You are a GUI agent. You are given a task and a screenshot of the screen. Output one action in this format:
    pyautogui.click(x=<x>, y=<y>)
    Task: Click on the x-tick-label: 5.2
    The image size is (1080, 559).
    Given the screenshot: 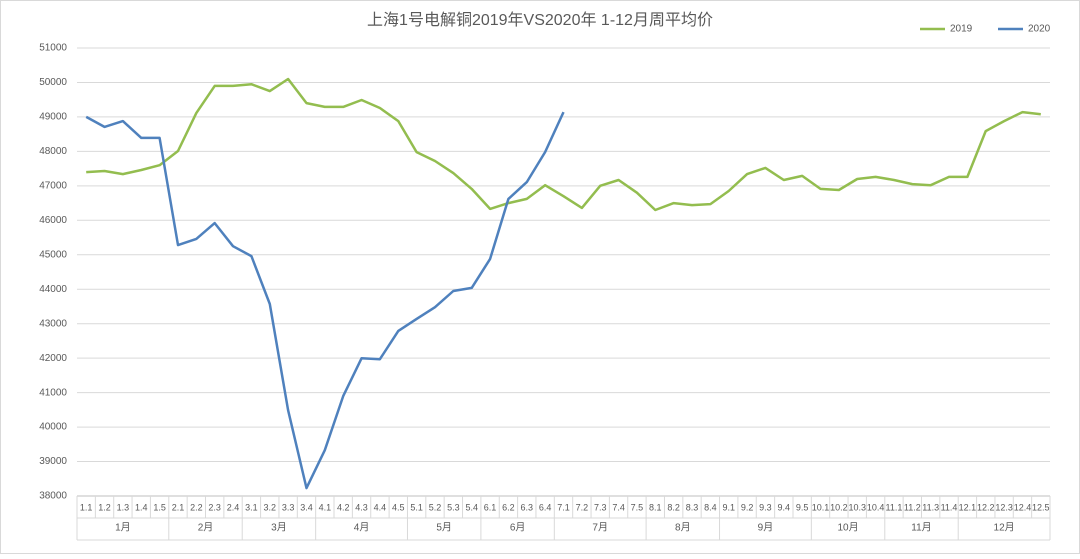 What is the action you would take?
    pyautogui.click(x=435, y=507)
    